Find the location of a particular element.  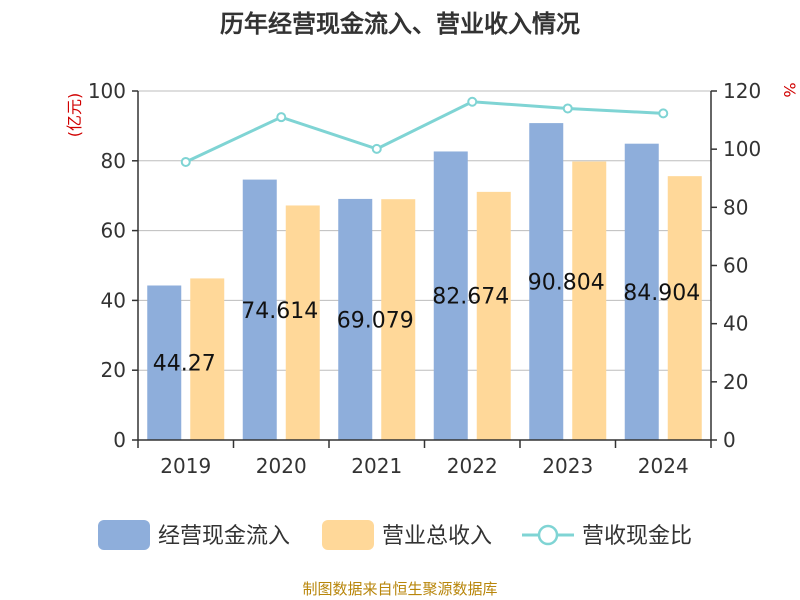

right-tick-label: 0 is located at coordinates (729, 440).